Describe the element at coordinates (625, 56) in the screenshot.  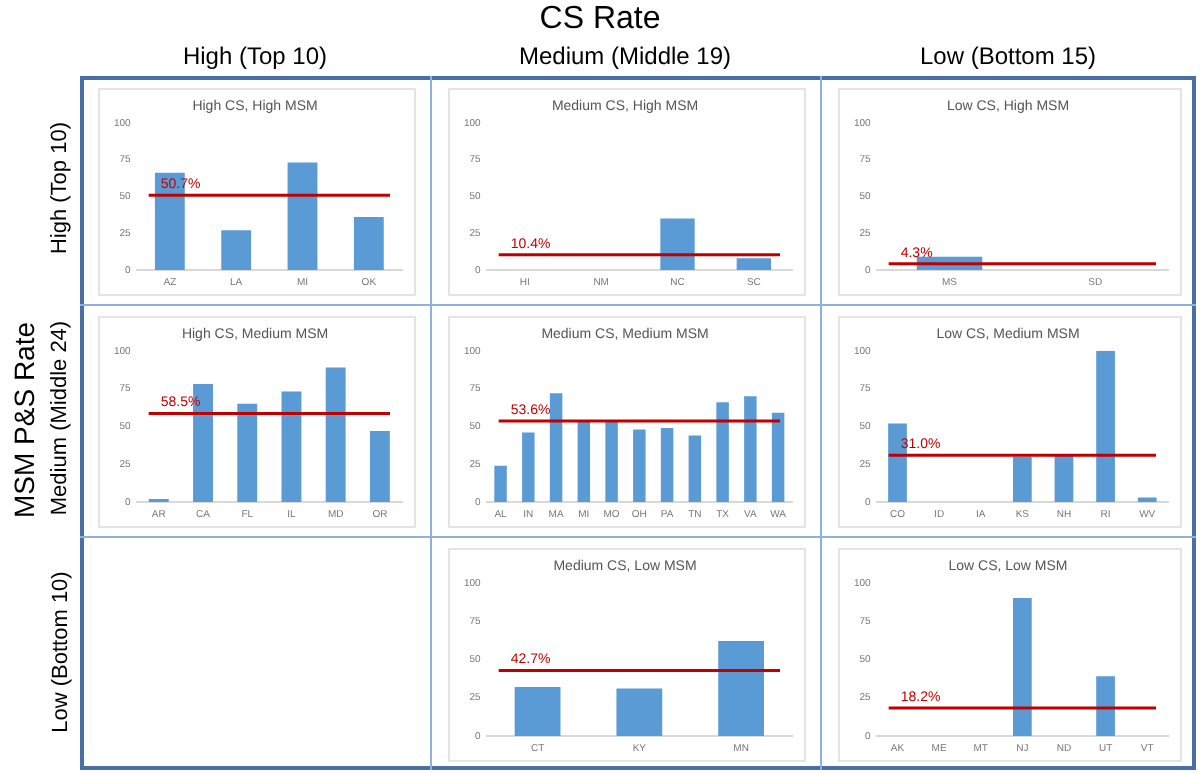
I see `text: Medium (Middle 19)` at that location.